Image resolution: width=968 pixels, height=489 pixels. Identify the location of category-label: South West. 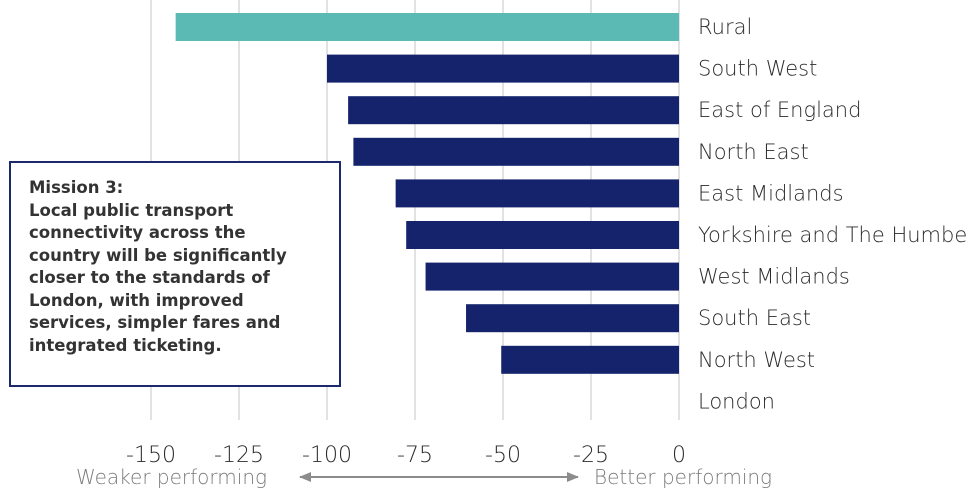
(757, 69).